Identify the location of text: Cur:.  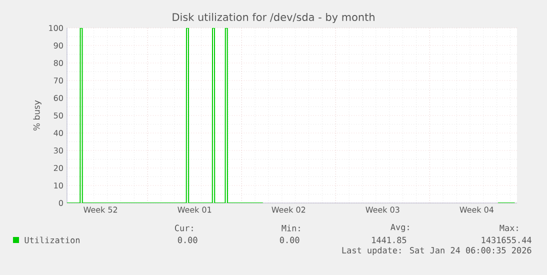
(183, 228).